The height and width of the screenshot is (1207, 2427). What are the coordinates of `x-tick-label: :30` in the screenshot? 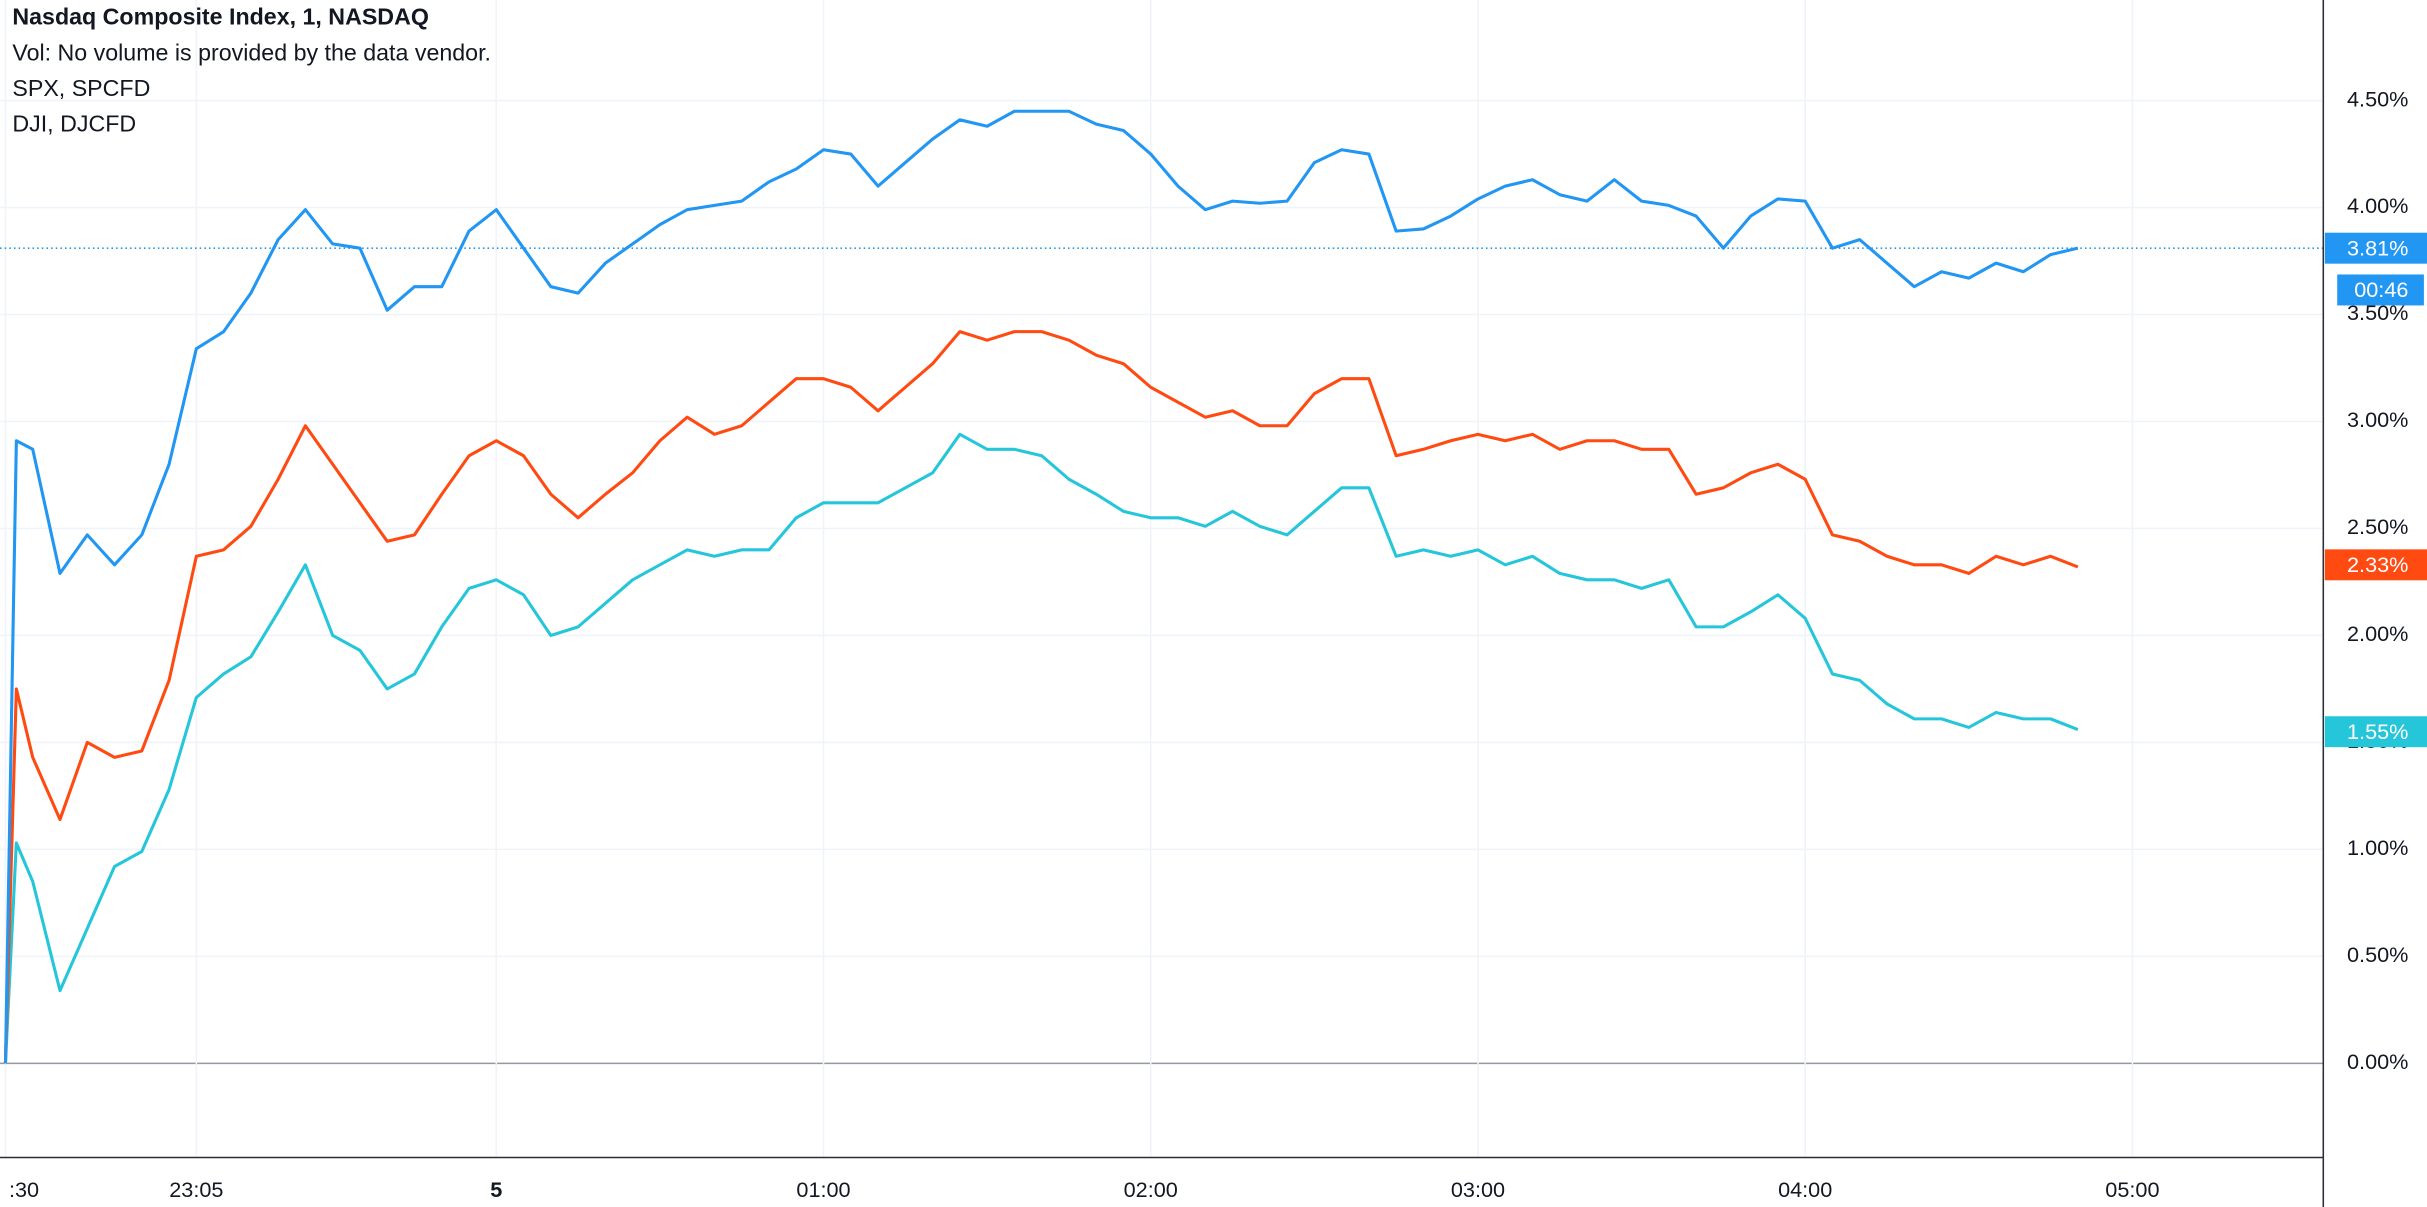 It's located at (24, 1189).